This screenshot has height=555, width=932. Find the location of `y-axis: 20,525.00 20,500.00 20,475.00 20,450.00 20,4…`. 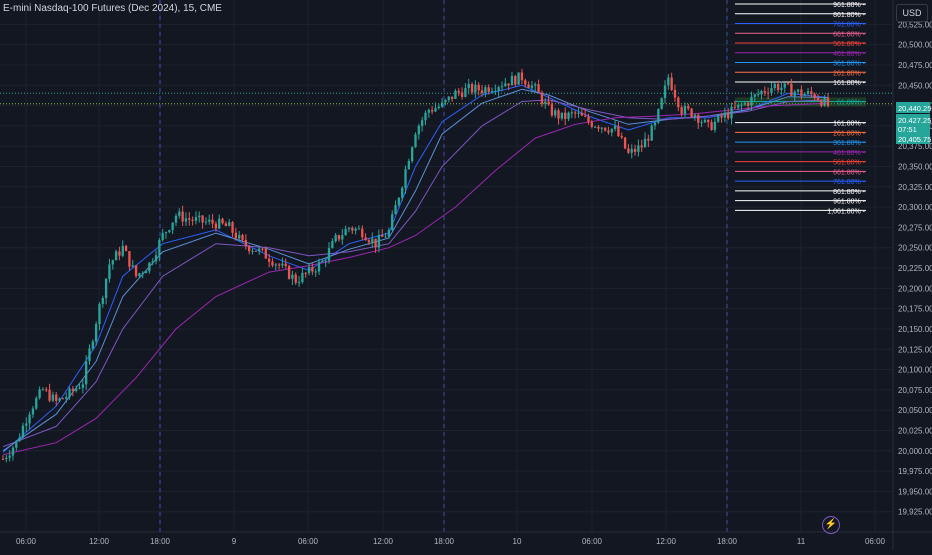

y-axis: 20,525.00 20,500.00 20,475.00 20,450.00 20,4… is located at coordinates (912, 275).